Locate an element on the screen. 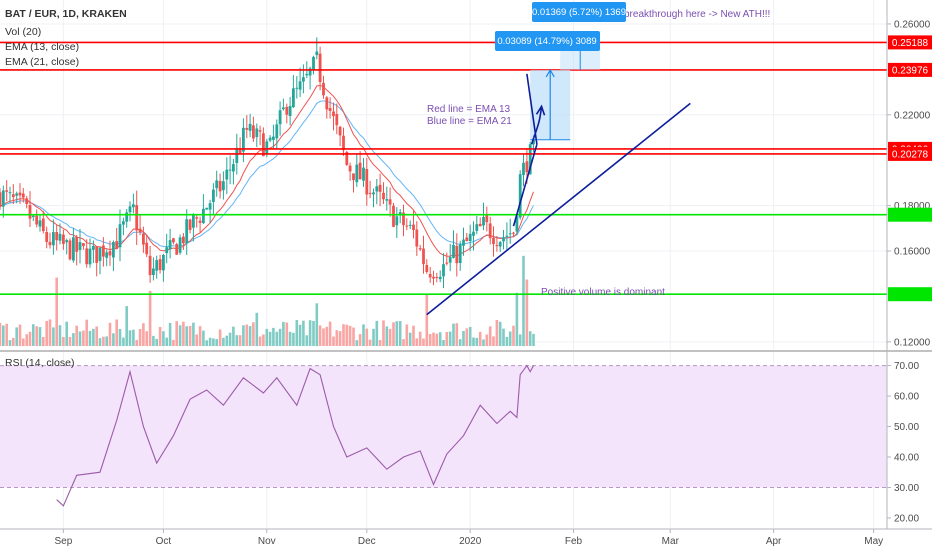 The height and width of the screenshot is (550, 932). indicator-ema21-label: EMA (21, close) is located at coordinates (42, 62).